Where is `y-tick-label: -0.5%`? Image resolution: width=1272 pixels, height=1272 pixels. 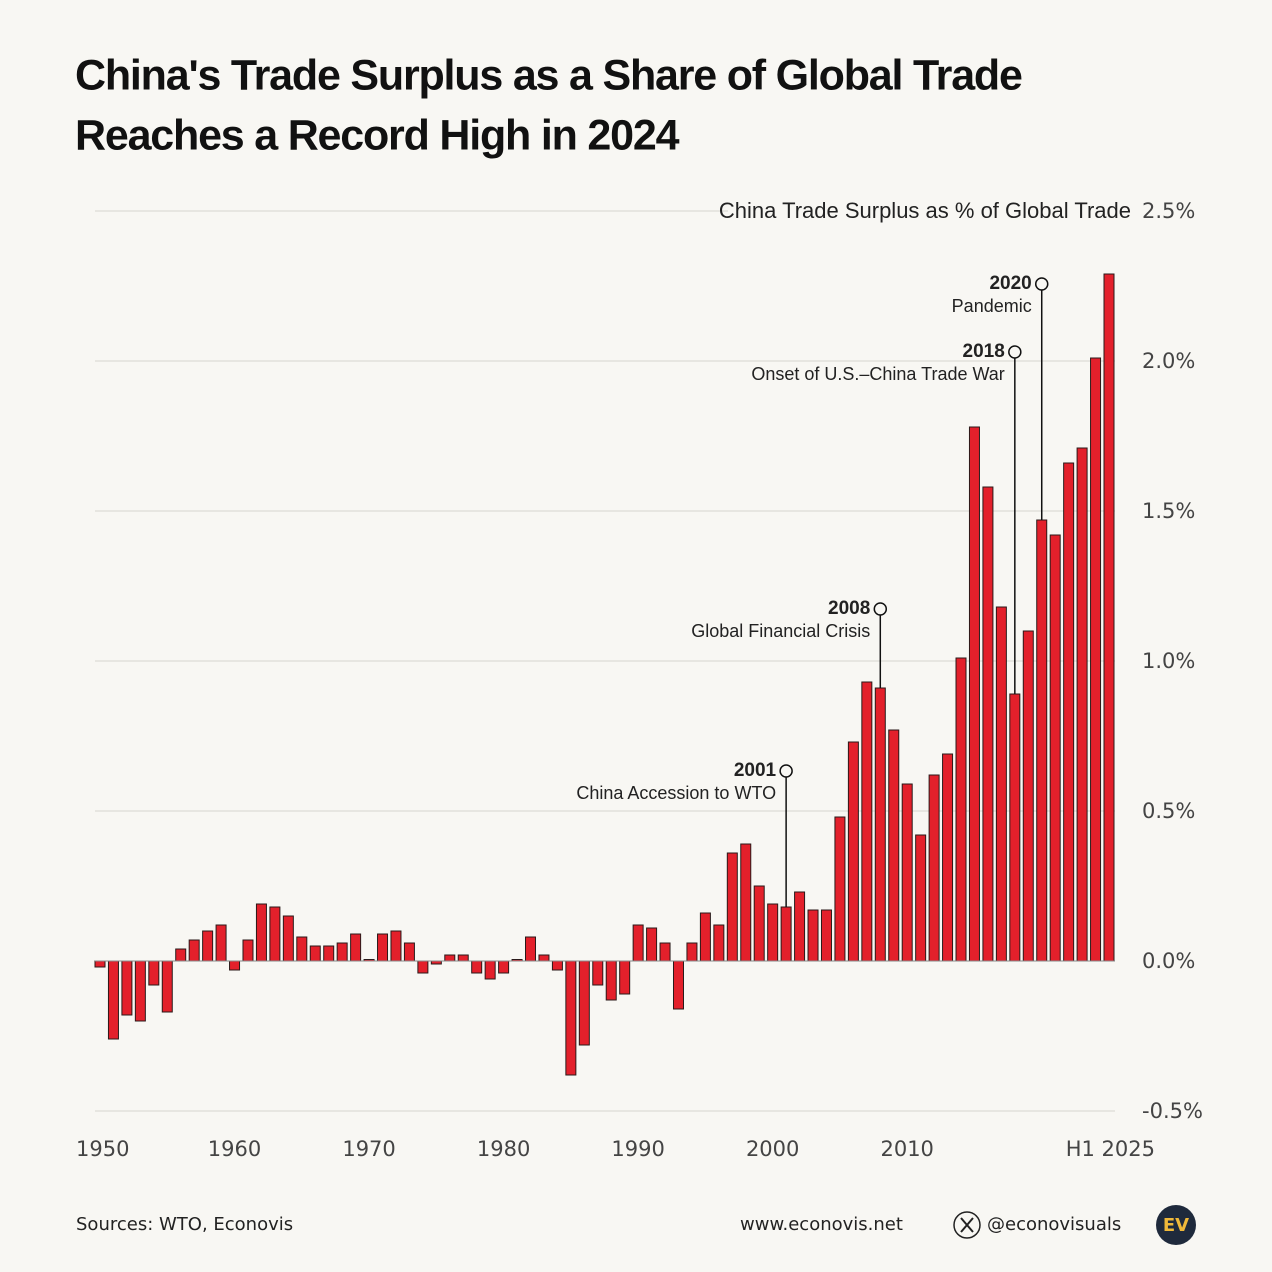
y-tick-label: -0.5% is located at coordinates (1172, 1111).